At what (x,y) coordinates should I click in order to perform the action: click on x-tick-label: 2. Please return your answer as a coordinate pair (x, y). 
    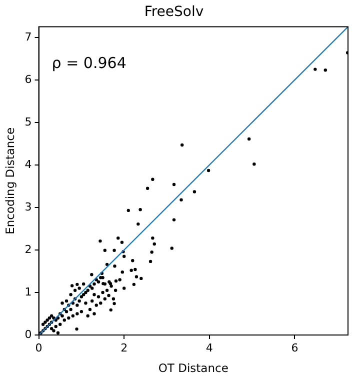
    Looking at the image, I should click on (124, 347).